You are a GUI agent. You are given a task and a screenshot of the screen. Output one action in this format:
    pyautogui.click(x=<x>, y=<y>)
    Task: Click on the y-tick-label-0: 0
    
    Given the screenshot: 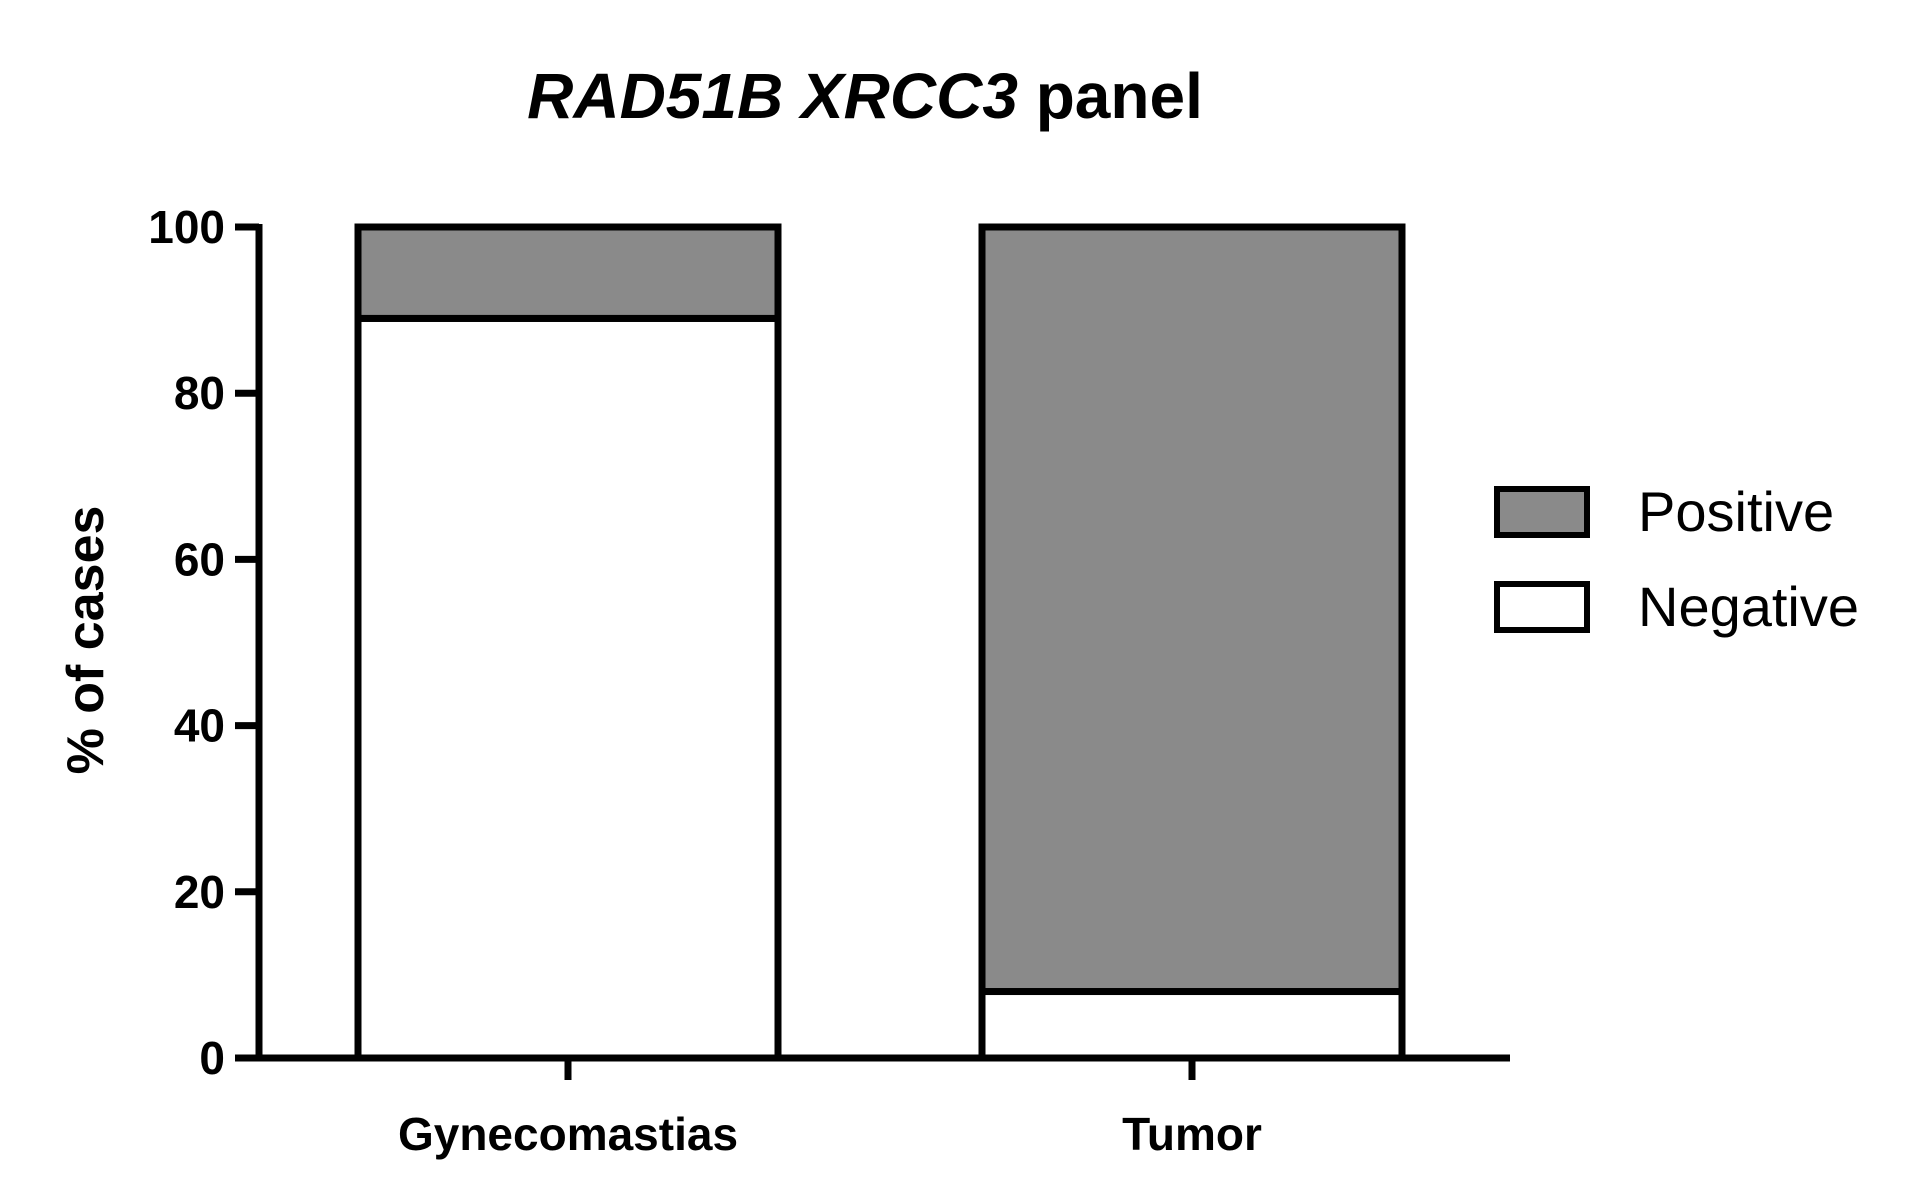 What is the action you would take?
    pyautogui.click(x=212, y=1058)
    